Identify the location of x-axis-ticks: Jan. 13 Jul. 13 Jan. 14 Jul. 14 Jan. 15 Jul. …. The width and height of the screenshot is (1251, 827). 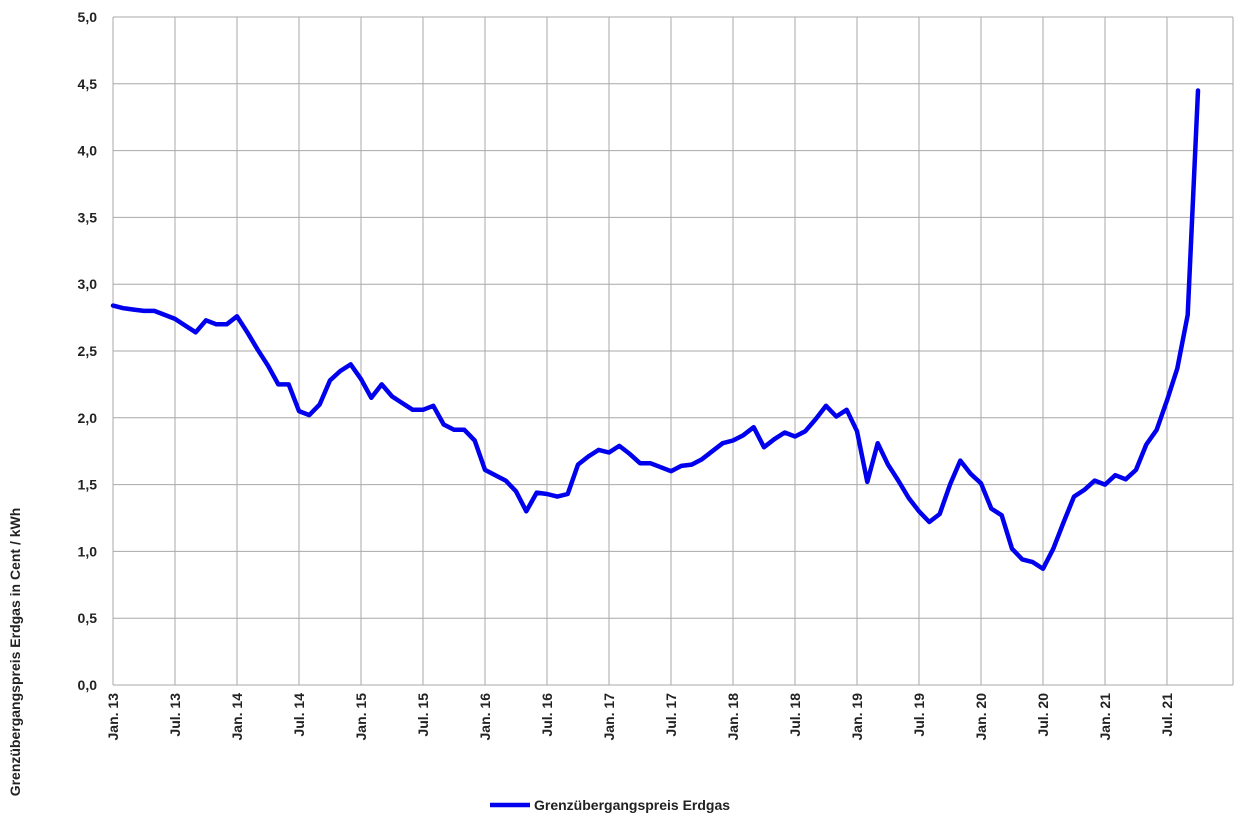
(640, 717).